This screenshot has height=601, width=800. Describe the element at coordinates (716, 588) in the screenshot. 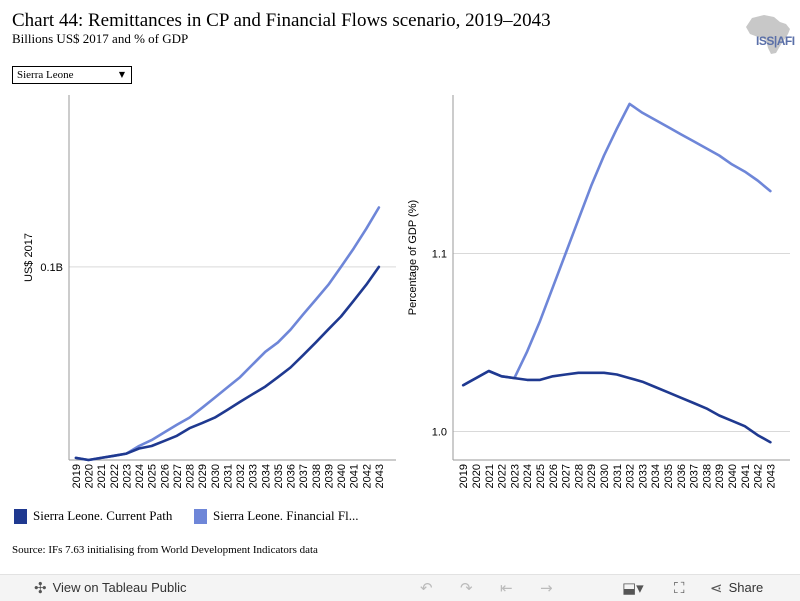

I see `share-icon: ⋖` at that location.